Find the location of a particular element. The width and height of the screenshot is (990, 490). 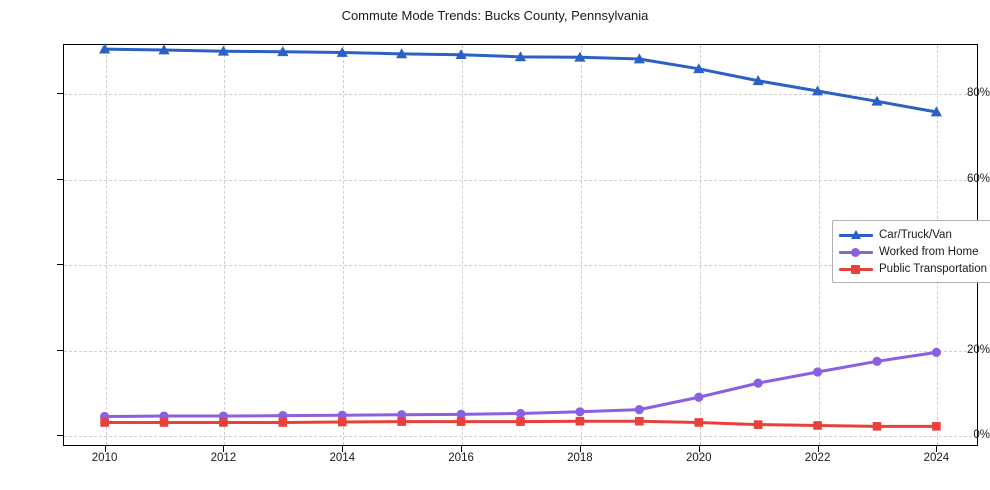

legend-label: Public Transportation is located at coordinates (933, 268).